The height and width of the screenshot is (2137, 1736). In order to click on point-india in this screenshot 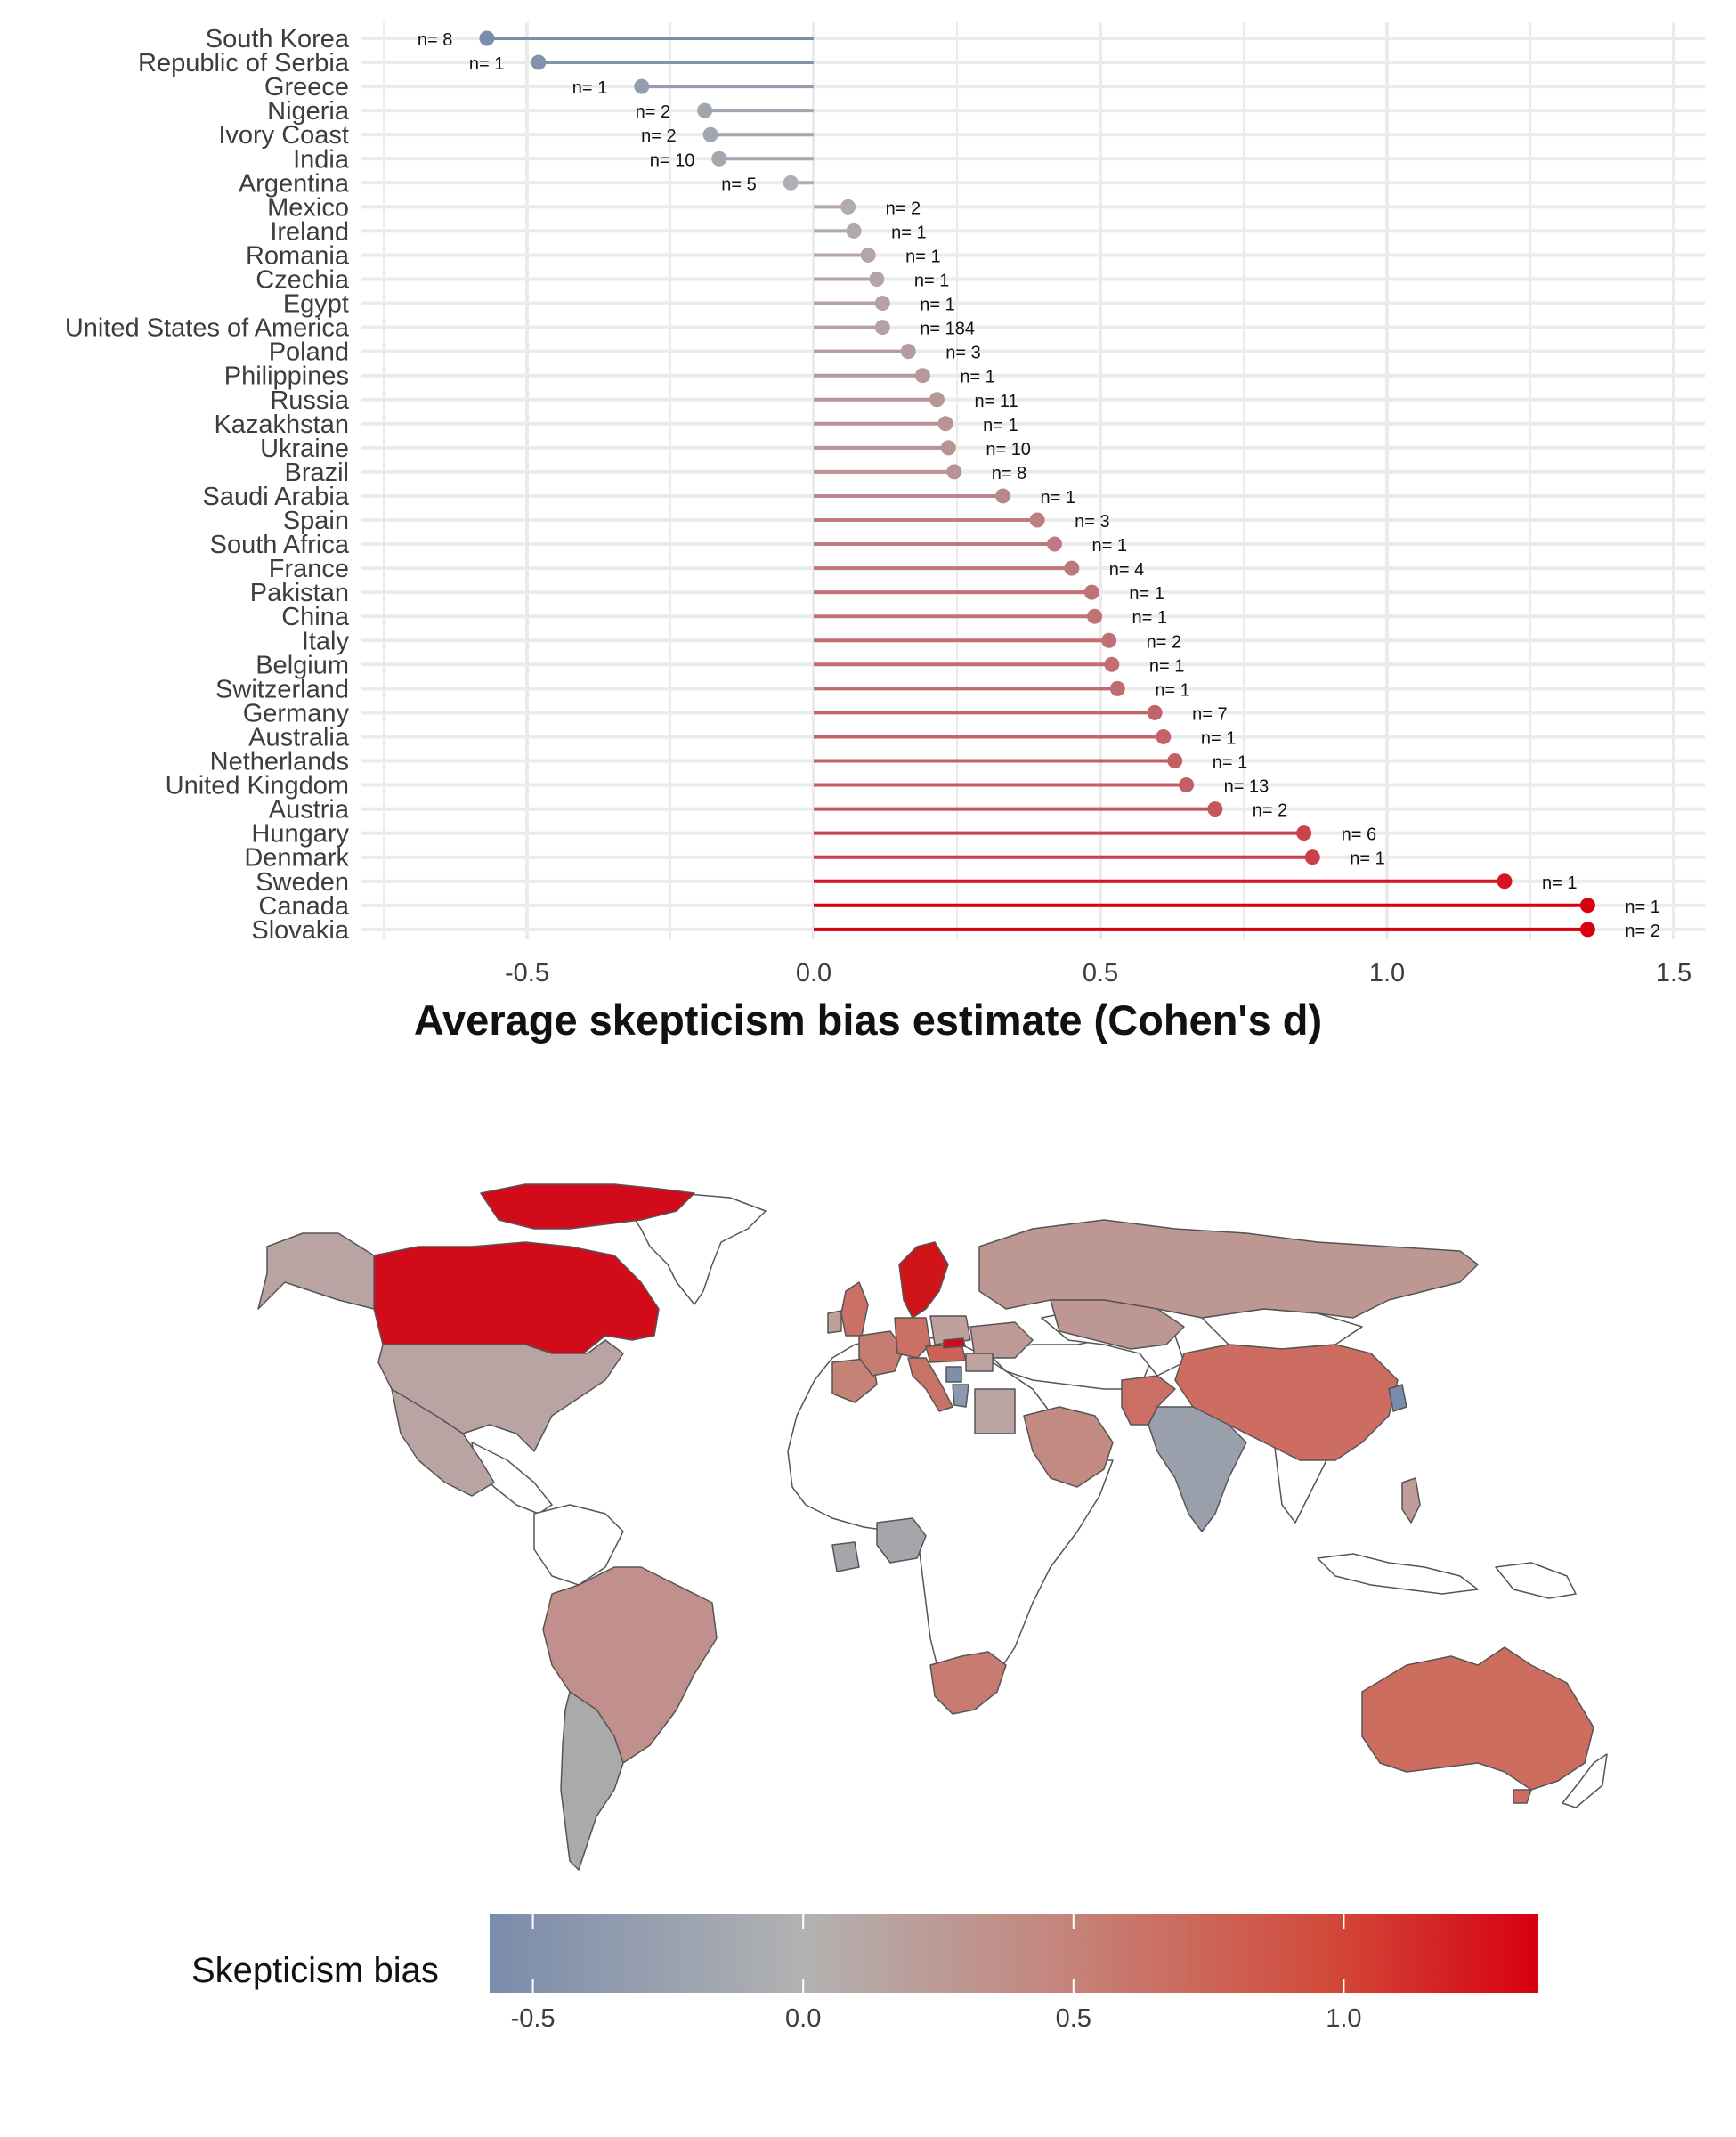, I will do `click(719, 158)`.